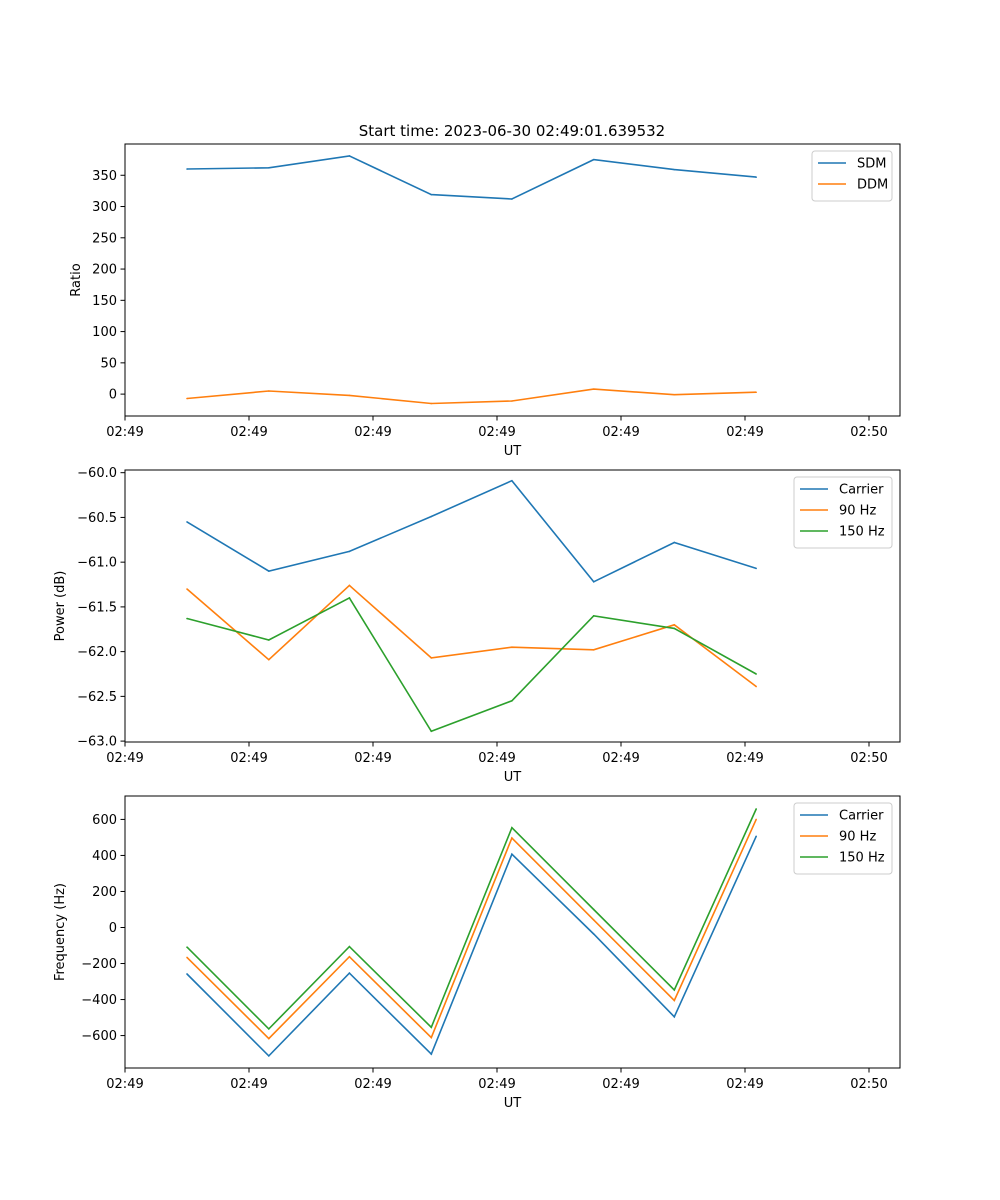 Image resolution: width=1000 pixels, height=1200 pixels. What do you see at coordinates (104, 301) in the screenshot?
I see `y-tick-label: 150` at bounding box center [104, 301].